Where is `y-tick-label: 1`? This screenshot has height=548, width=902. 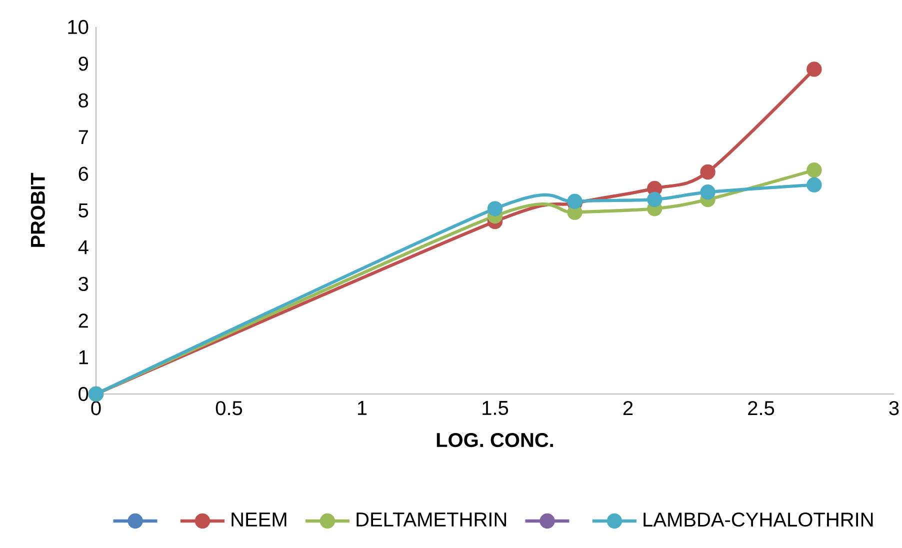 y-tick-label: 1 is located at coordinates (83, 357).